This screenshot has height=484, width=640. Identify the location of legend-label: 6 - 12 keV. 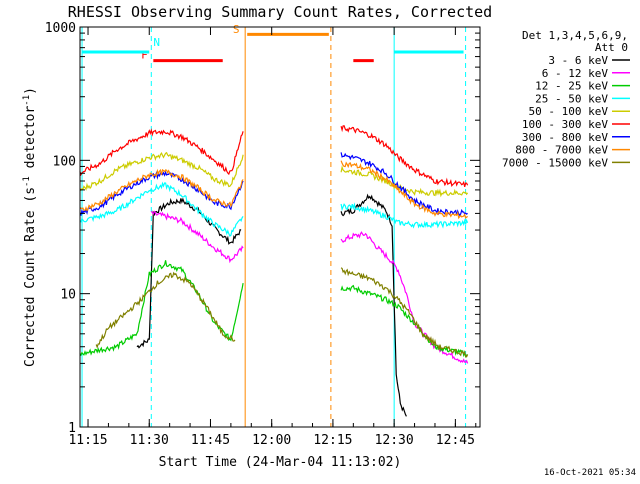
(575, 73).